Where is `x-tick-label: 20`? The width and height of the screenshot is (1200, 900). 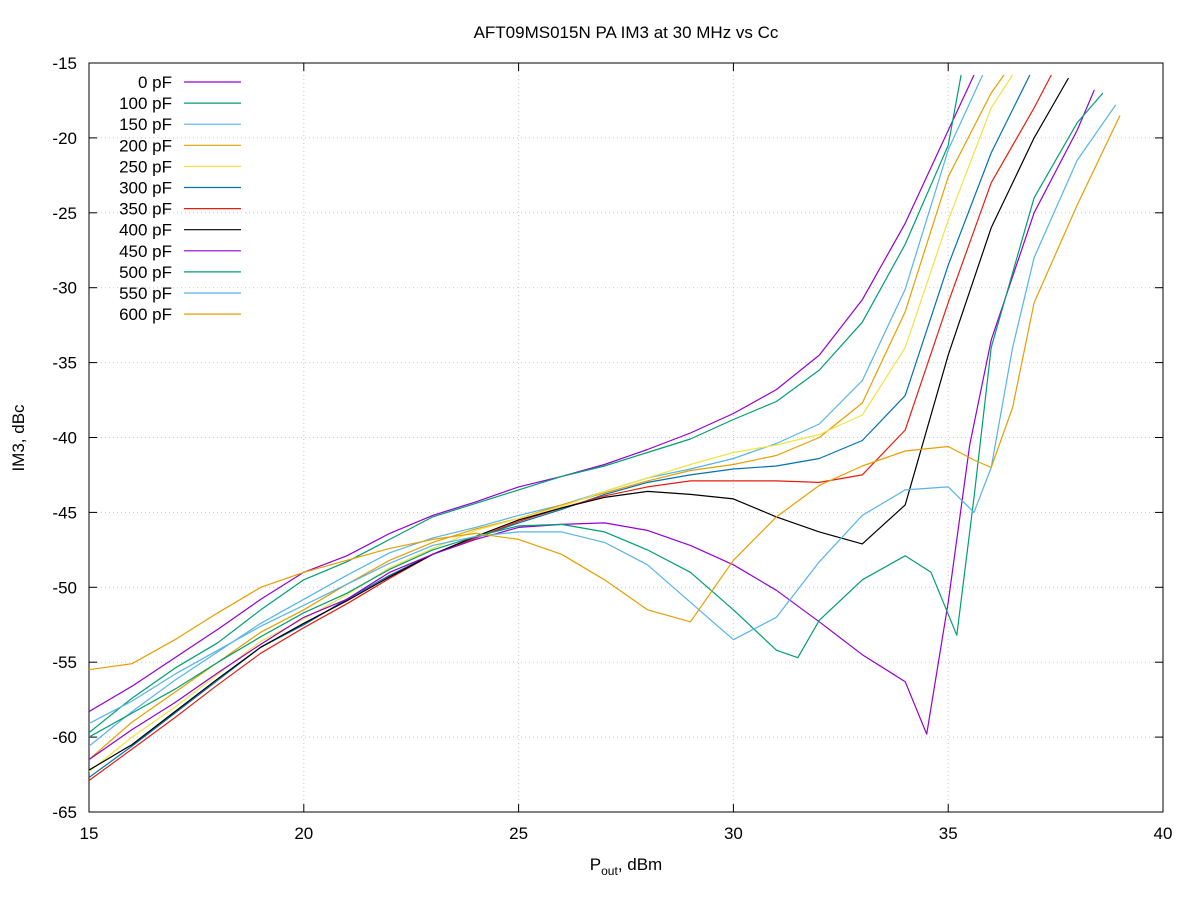 x-tick-label: 20 is located at coordinates (303, 833).